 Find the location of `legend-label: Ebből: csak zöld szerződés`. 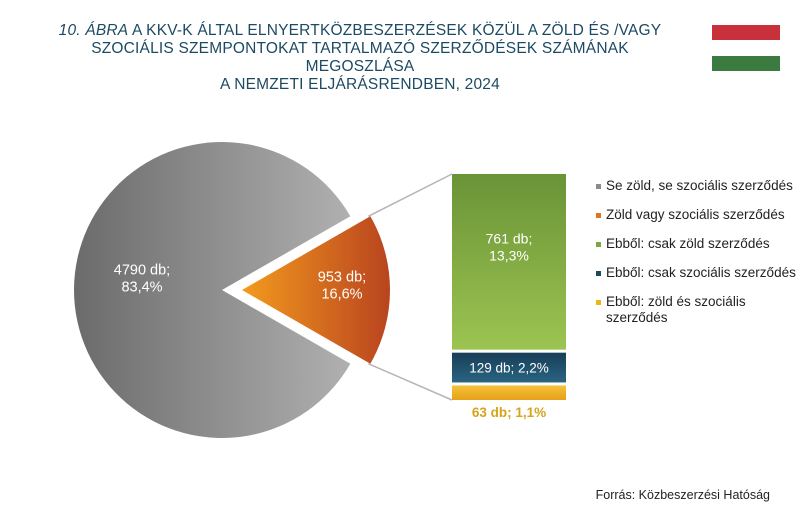

legend-label: Ebből: csak zöld szerződés is located at coordinates (688, 243).